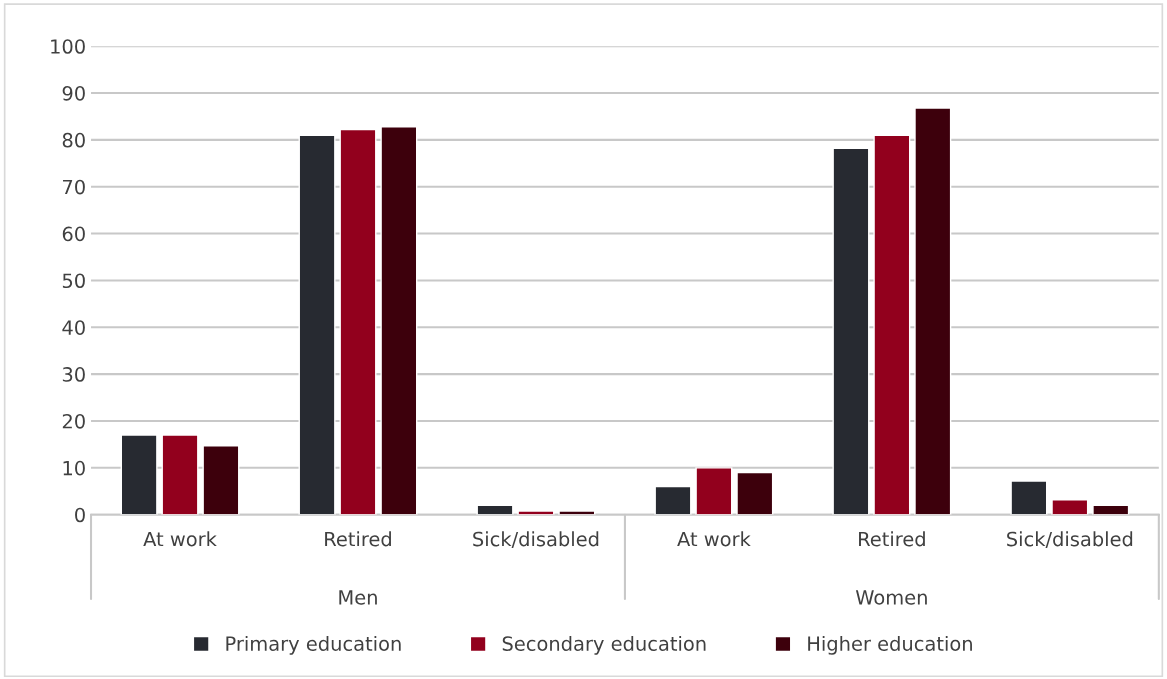 This screenshot has width=1167, height=679. Describe the element at coordinates (74, 468) in the screenshot. I see `y-tick-label: 10` at that location.